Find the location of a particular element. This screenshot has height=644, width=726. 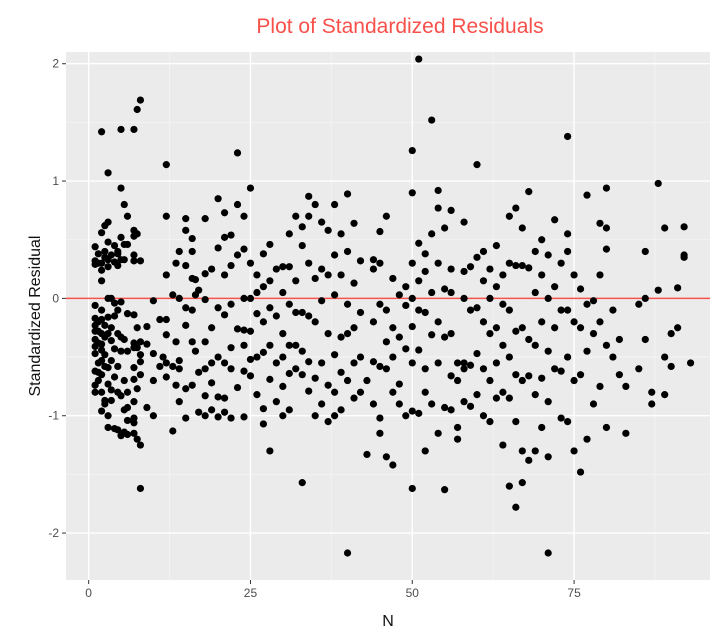

chart-title: Plot of Standardized Residuals is located at coordinates (399, 26).